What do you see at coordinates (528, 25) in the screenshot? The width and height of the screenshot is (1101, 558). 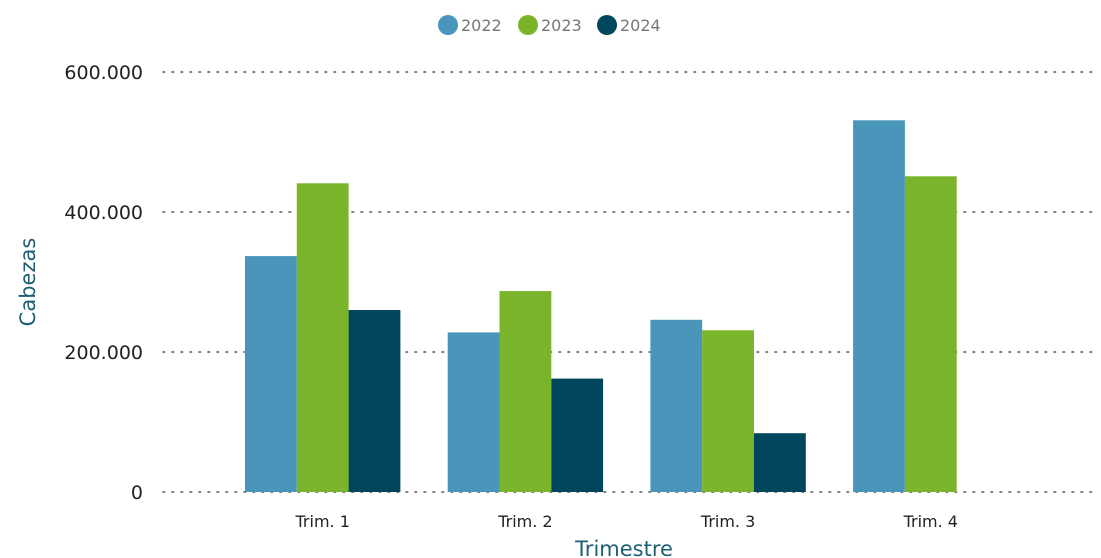 I see `legend-marker-2023` at bounding box center [528, 25].